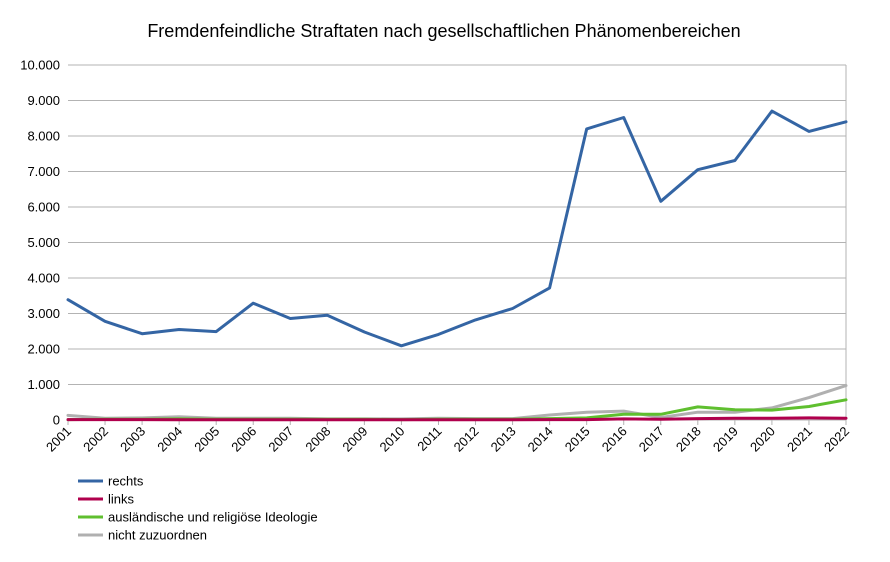  Describe the element at coordinates (429, 439) in the screenshot. I see `x-tick-label: 2011` at that location.